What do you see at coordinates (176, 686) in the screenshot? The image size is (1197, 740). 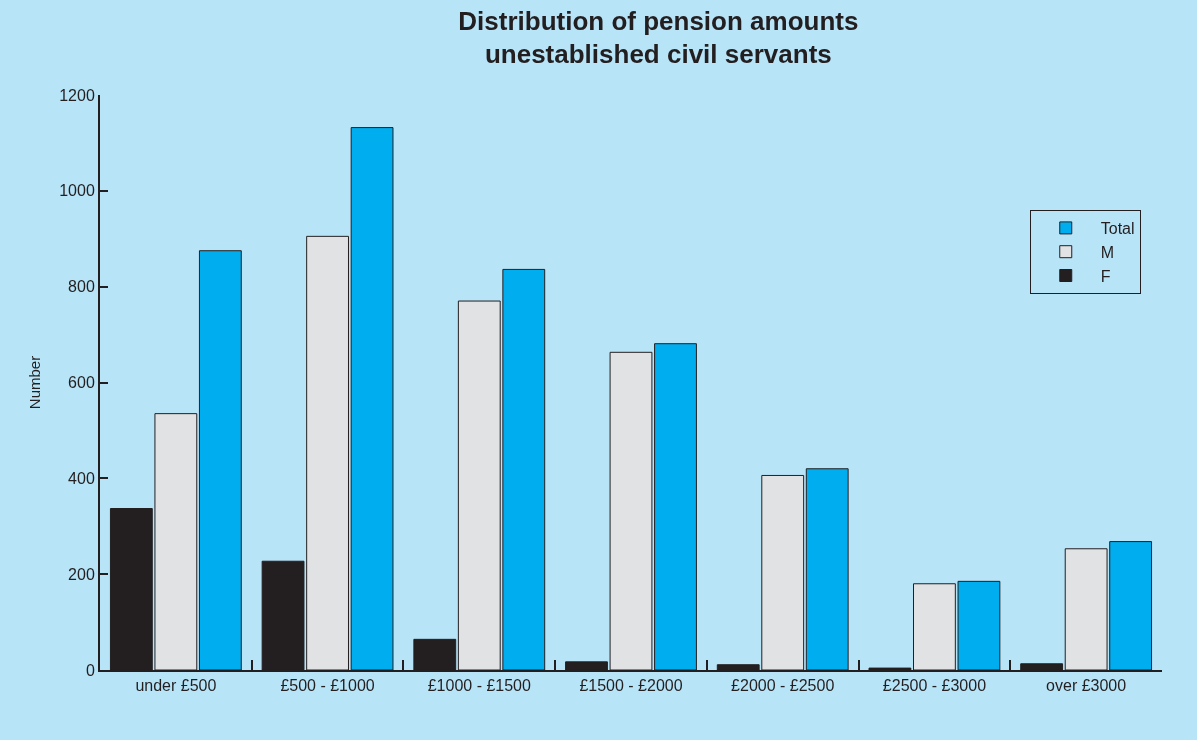 I see `x-tick-label: under £500` at bounding box center [176, 686].